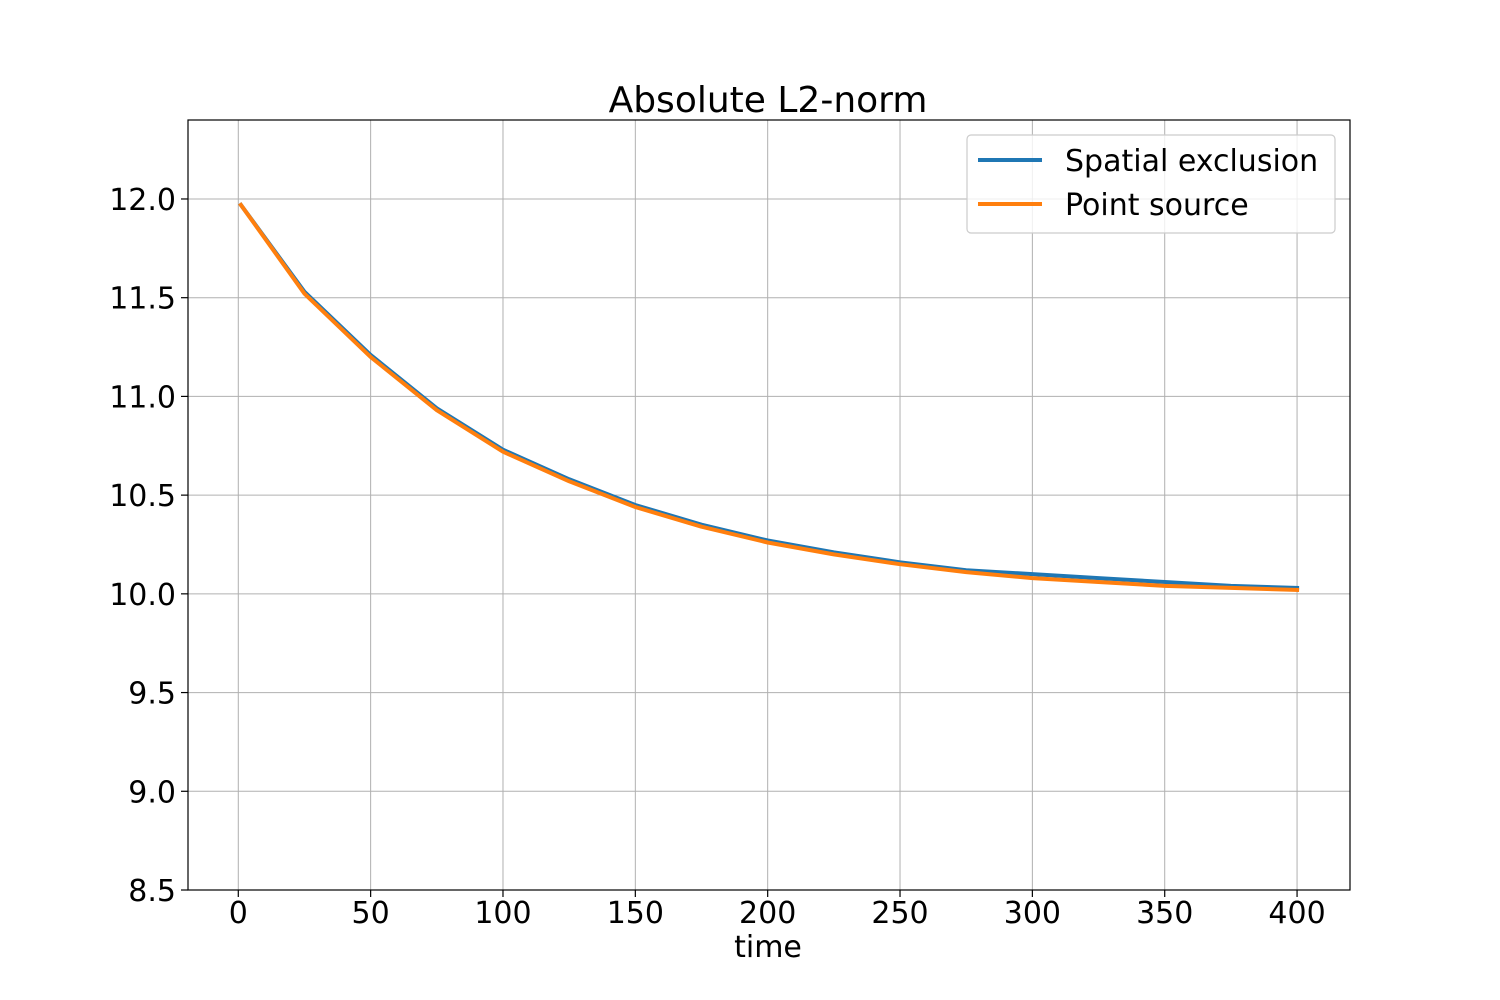 The height and width of the screenshot is (1000, 1500). I want to click on x-tick-label: 200, so click(767, 913).